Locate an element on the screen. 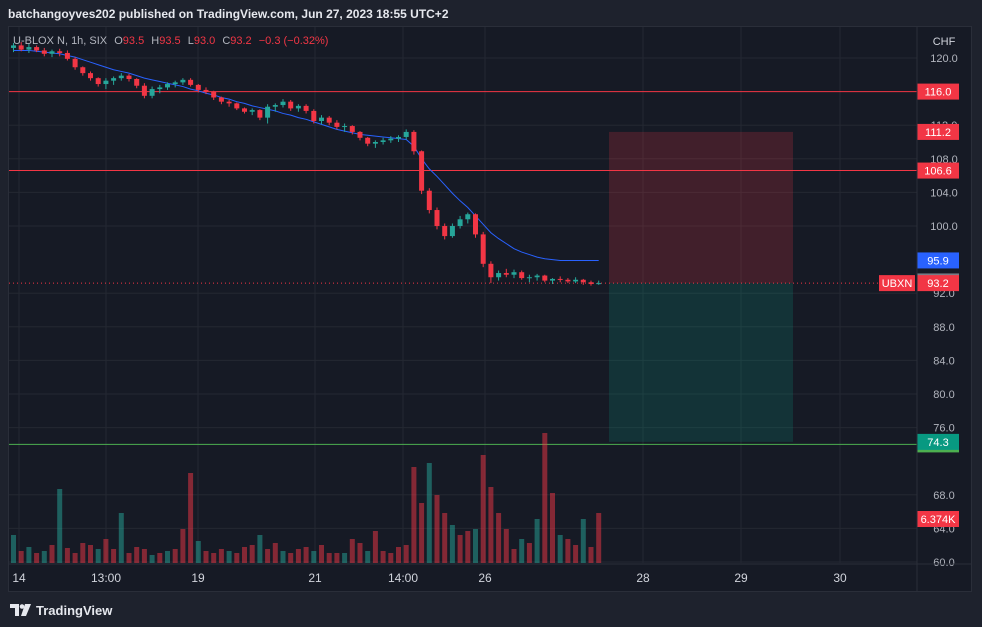 This screenshot has width=982, height=627. price-tag: 74.3 is located at coordinates (937, 443).